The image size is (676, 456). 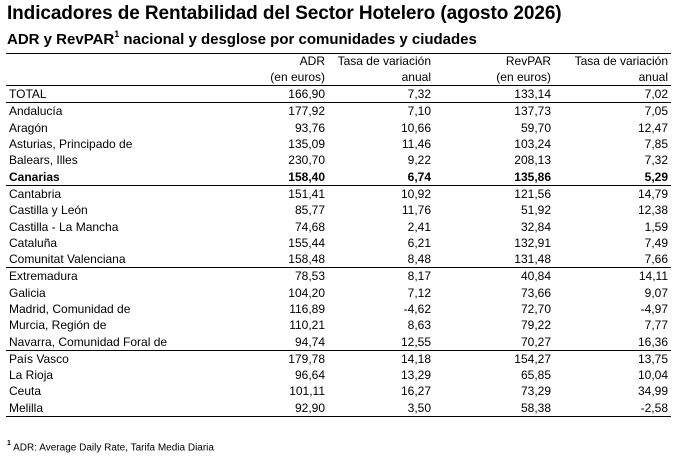 What do you see at coordinates (67, 259) in the screenshot?
I see `region-name: Comunitat Valenciana` at bounding box center [67, 259].